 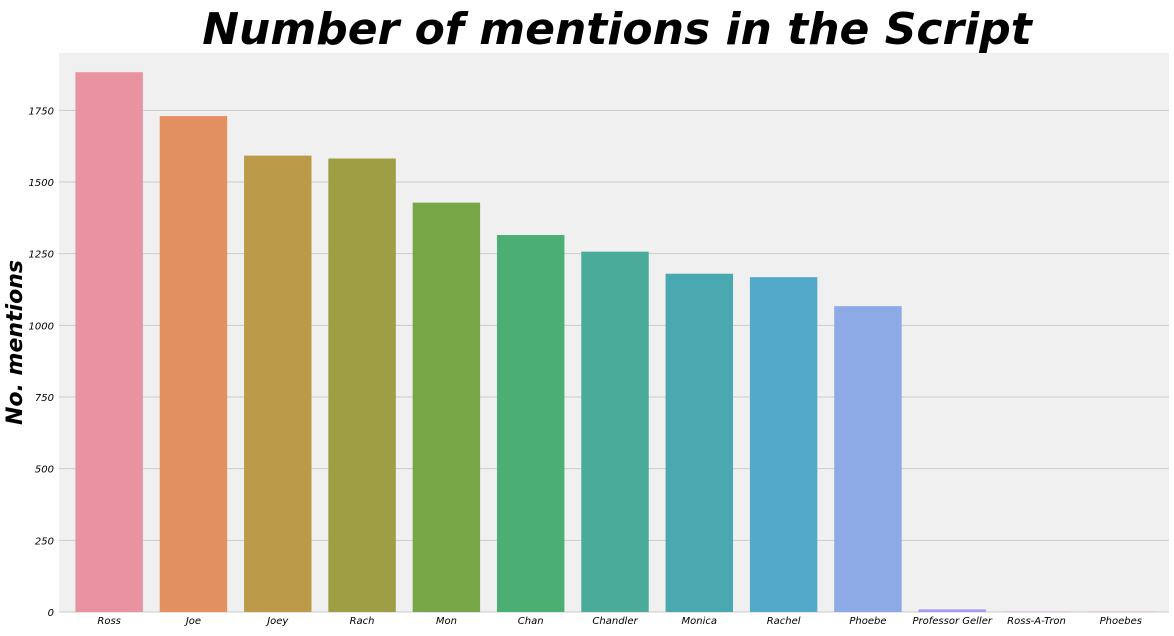 What do you see at coordinates (41, 183) in the screenshot?
I see `y-tick-label: 1500` at bounding box center [41, 183].